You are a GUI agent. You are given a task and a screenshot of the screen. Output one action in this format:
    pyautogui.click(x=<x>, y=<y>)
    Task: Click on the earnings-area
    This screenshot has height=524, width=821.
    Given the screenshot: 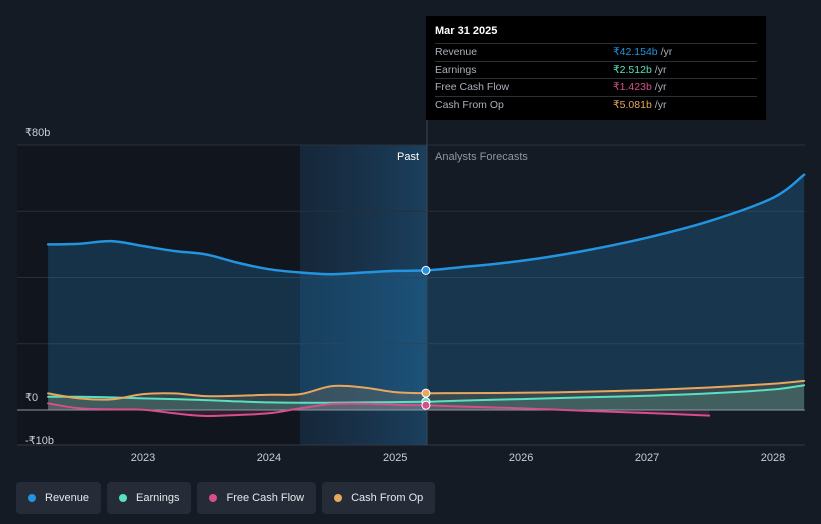 What is the action you would take?
    pyautogui.click(x=426, y=397)
    